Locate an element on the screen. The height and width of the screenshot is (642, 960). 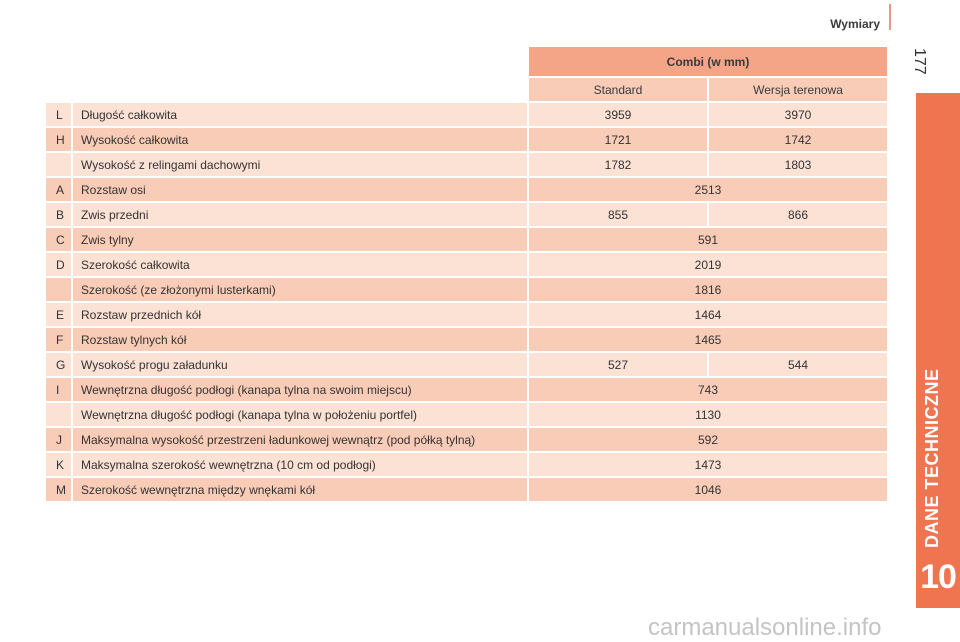
table-row: B Zwis przedni 855 866 is located at coordinates (467, 215).